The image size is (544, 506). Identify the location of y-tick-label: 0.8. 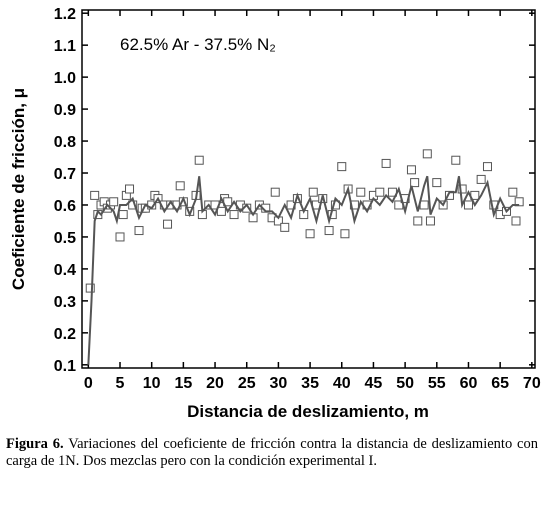
(65, 142).